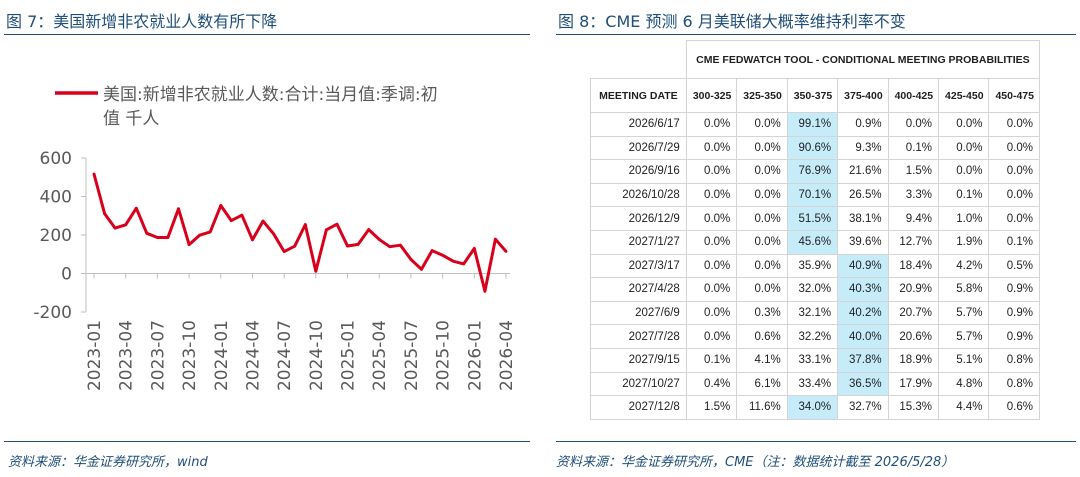 The height and width of the screenshot is (477, 1080). I want to click on column-header-375-400: 375-400, so click(863, 95).